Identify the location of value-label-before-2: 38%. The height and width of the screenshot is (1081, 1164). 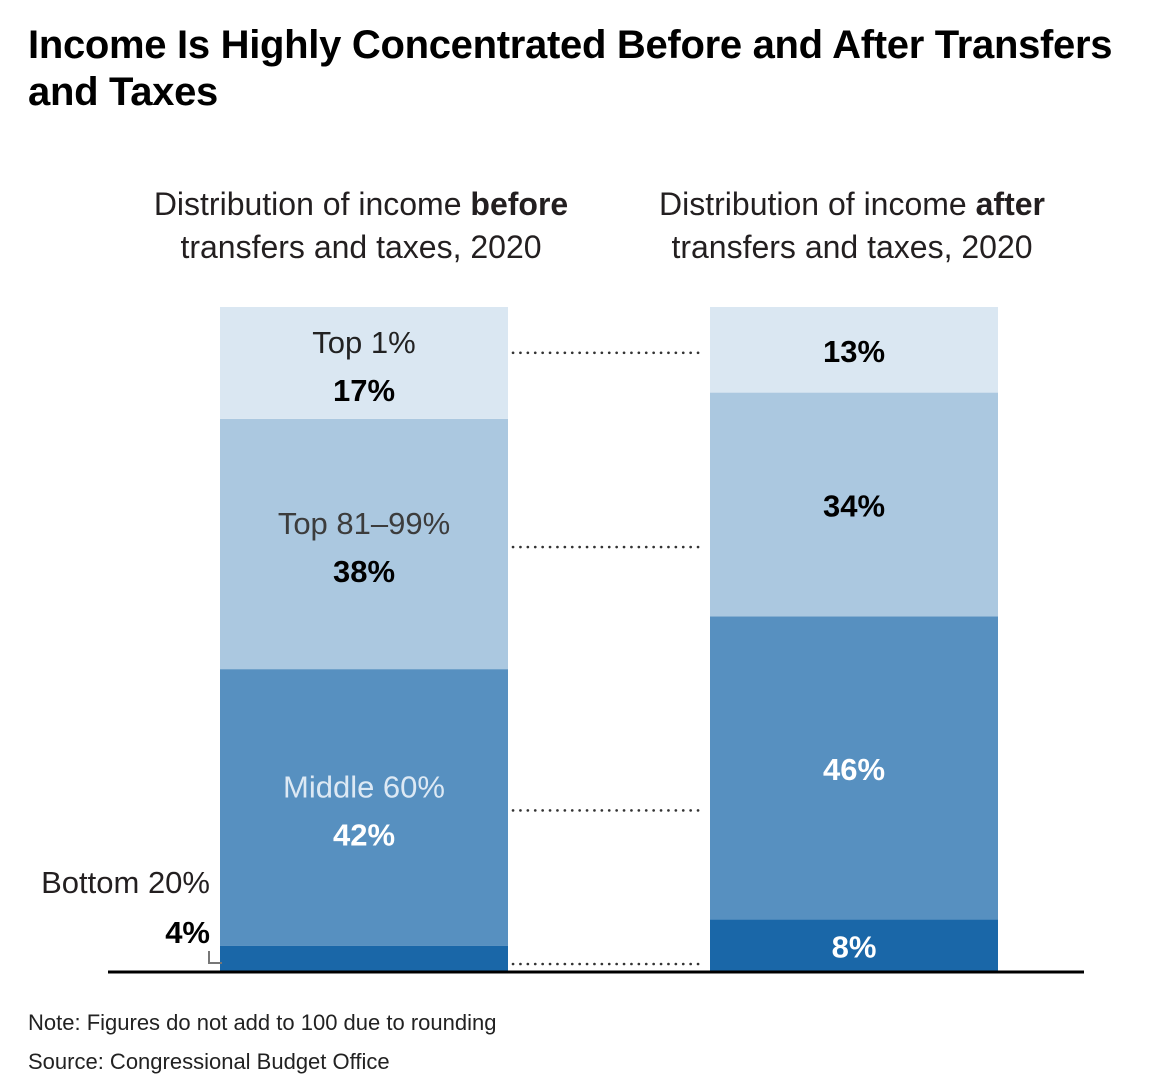
(364, 571).